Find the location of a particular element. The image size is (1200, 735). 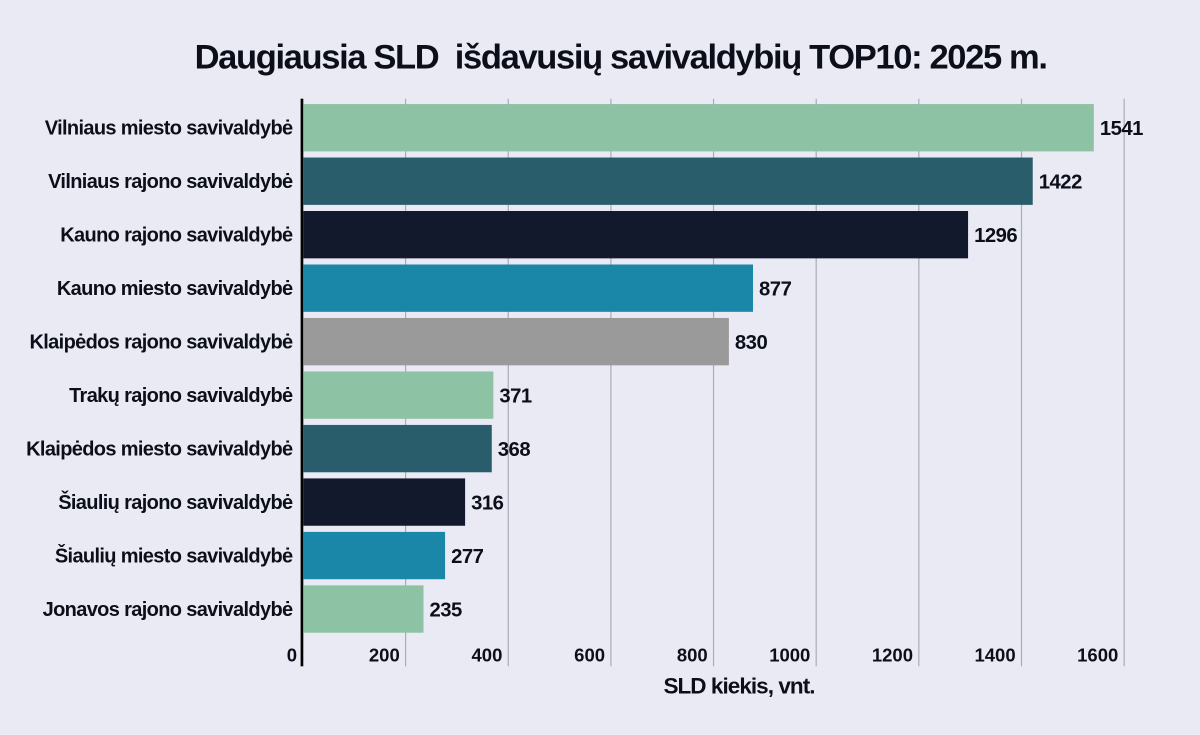

svg-text: Vilniaus rajono savivaldybė is located at coordinates (170, 182).